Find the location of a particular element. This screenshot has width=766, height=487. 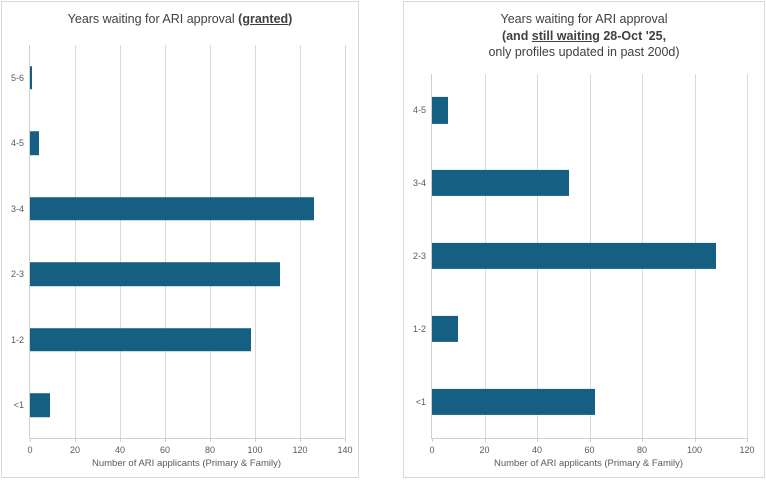

chart-title-line: Years waiting for ARI approval is located at coordinates (584, 19).